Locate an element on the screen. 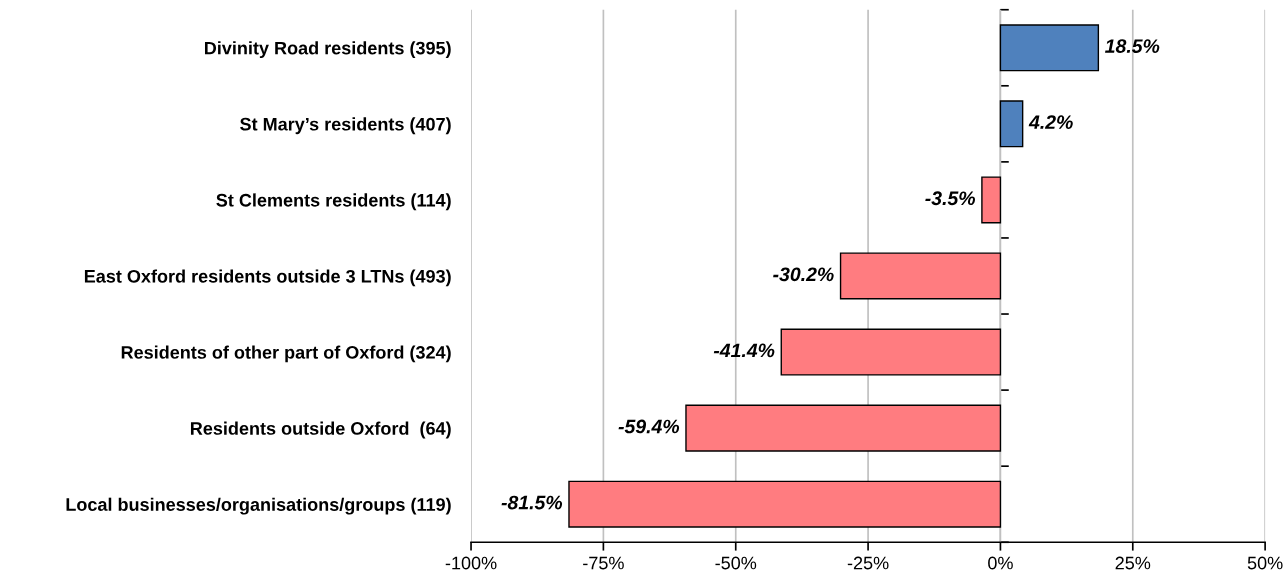  x-tick-label: -50% is located at coordinates (736, 563).